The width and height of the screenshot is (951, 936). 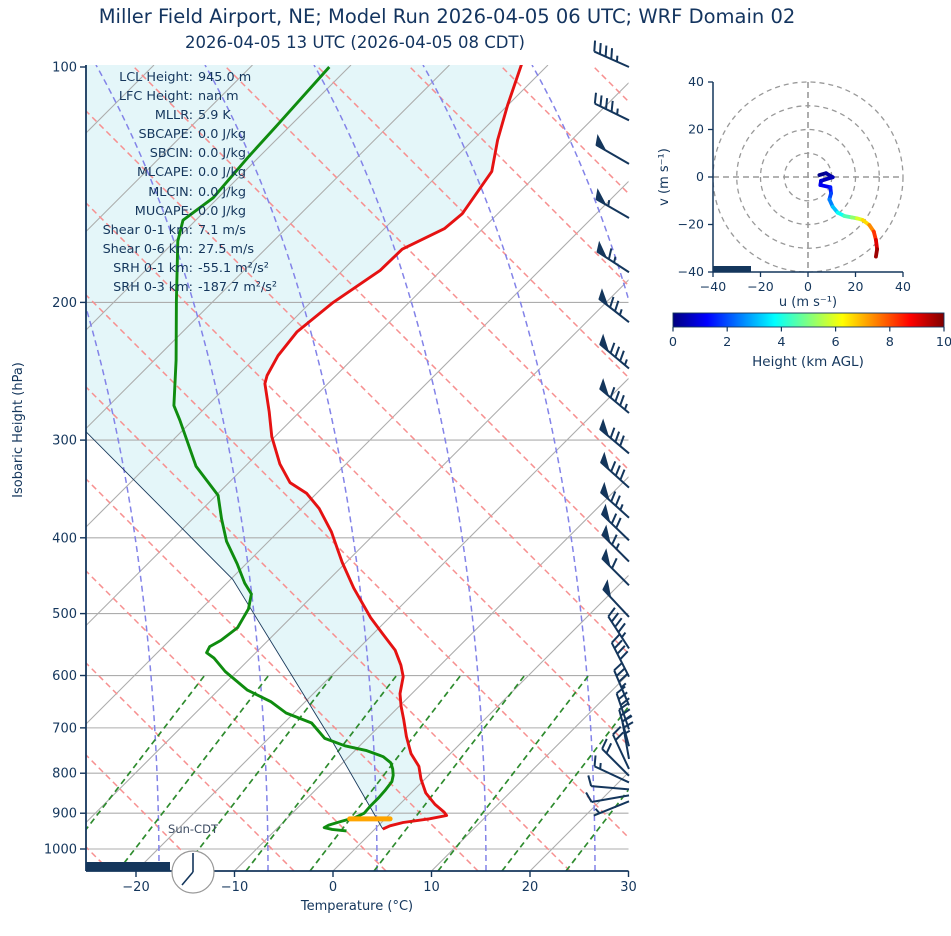 I want to click on hodograph-u-tick-label: 0, so click(x=808, y=286).